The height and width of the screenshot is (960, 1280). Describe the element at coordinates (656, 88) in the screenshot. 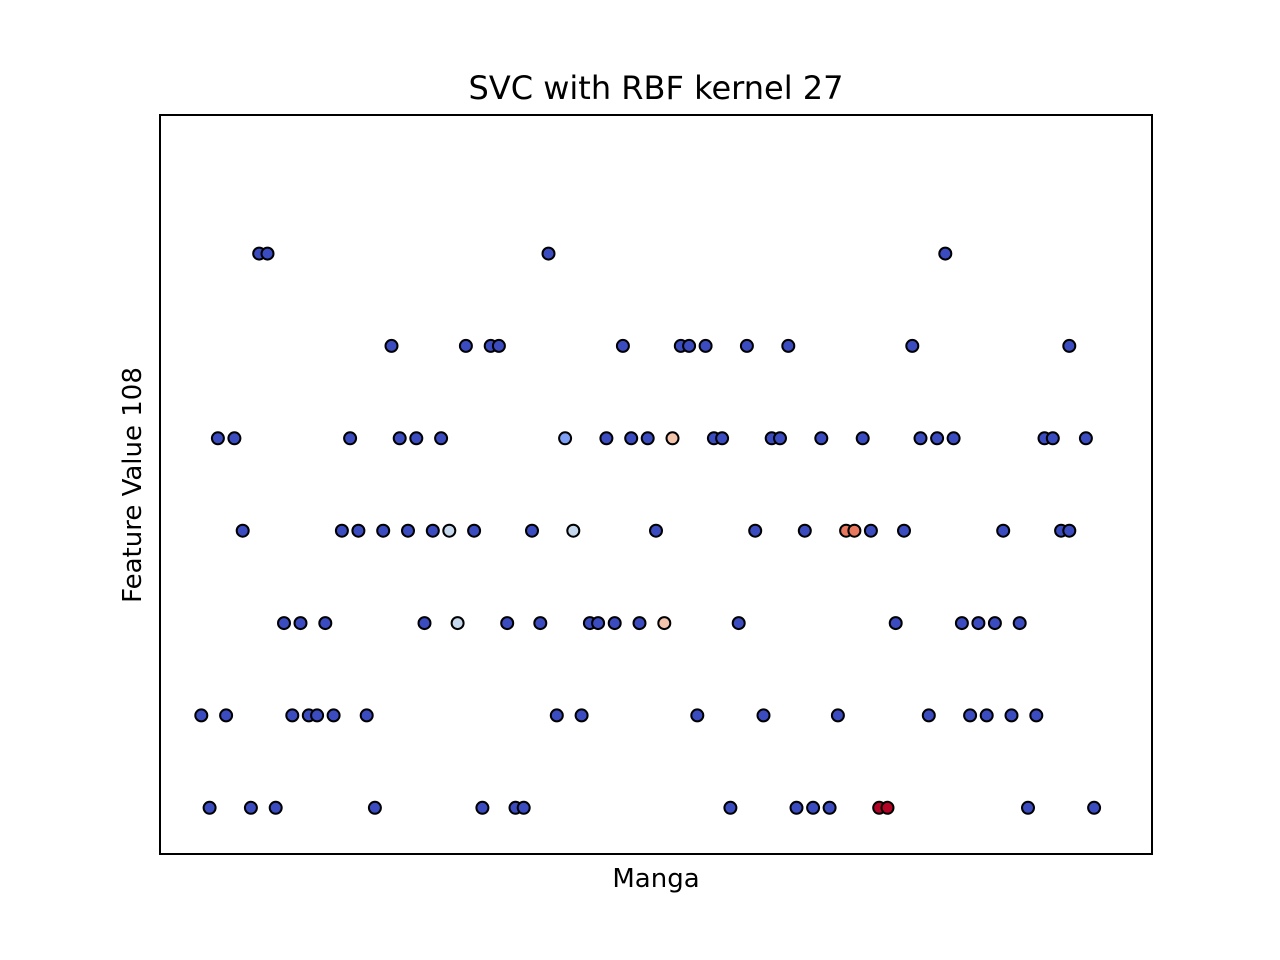

I see `chart-title: SVC with RBF kernel 27` at that location.